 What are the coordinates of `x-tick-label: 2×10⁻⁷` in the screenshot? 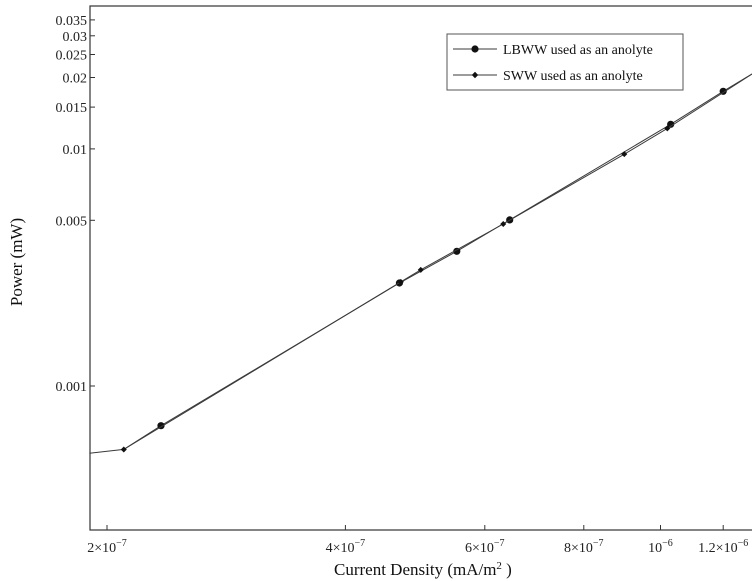 It's located at (107, 547).